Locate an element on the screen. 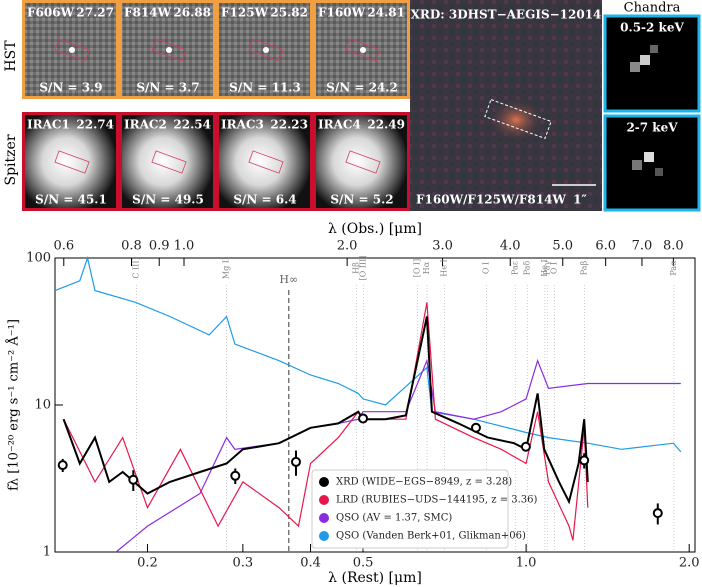 The height and width of the screenshot is (587, 702). x2-tick-label: 4.0 is located at coordinates (510, 246).